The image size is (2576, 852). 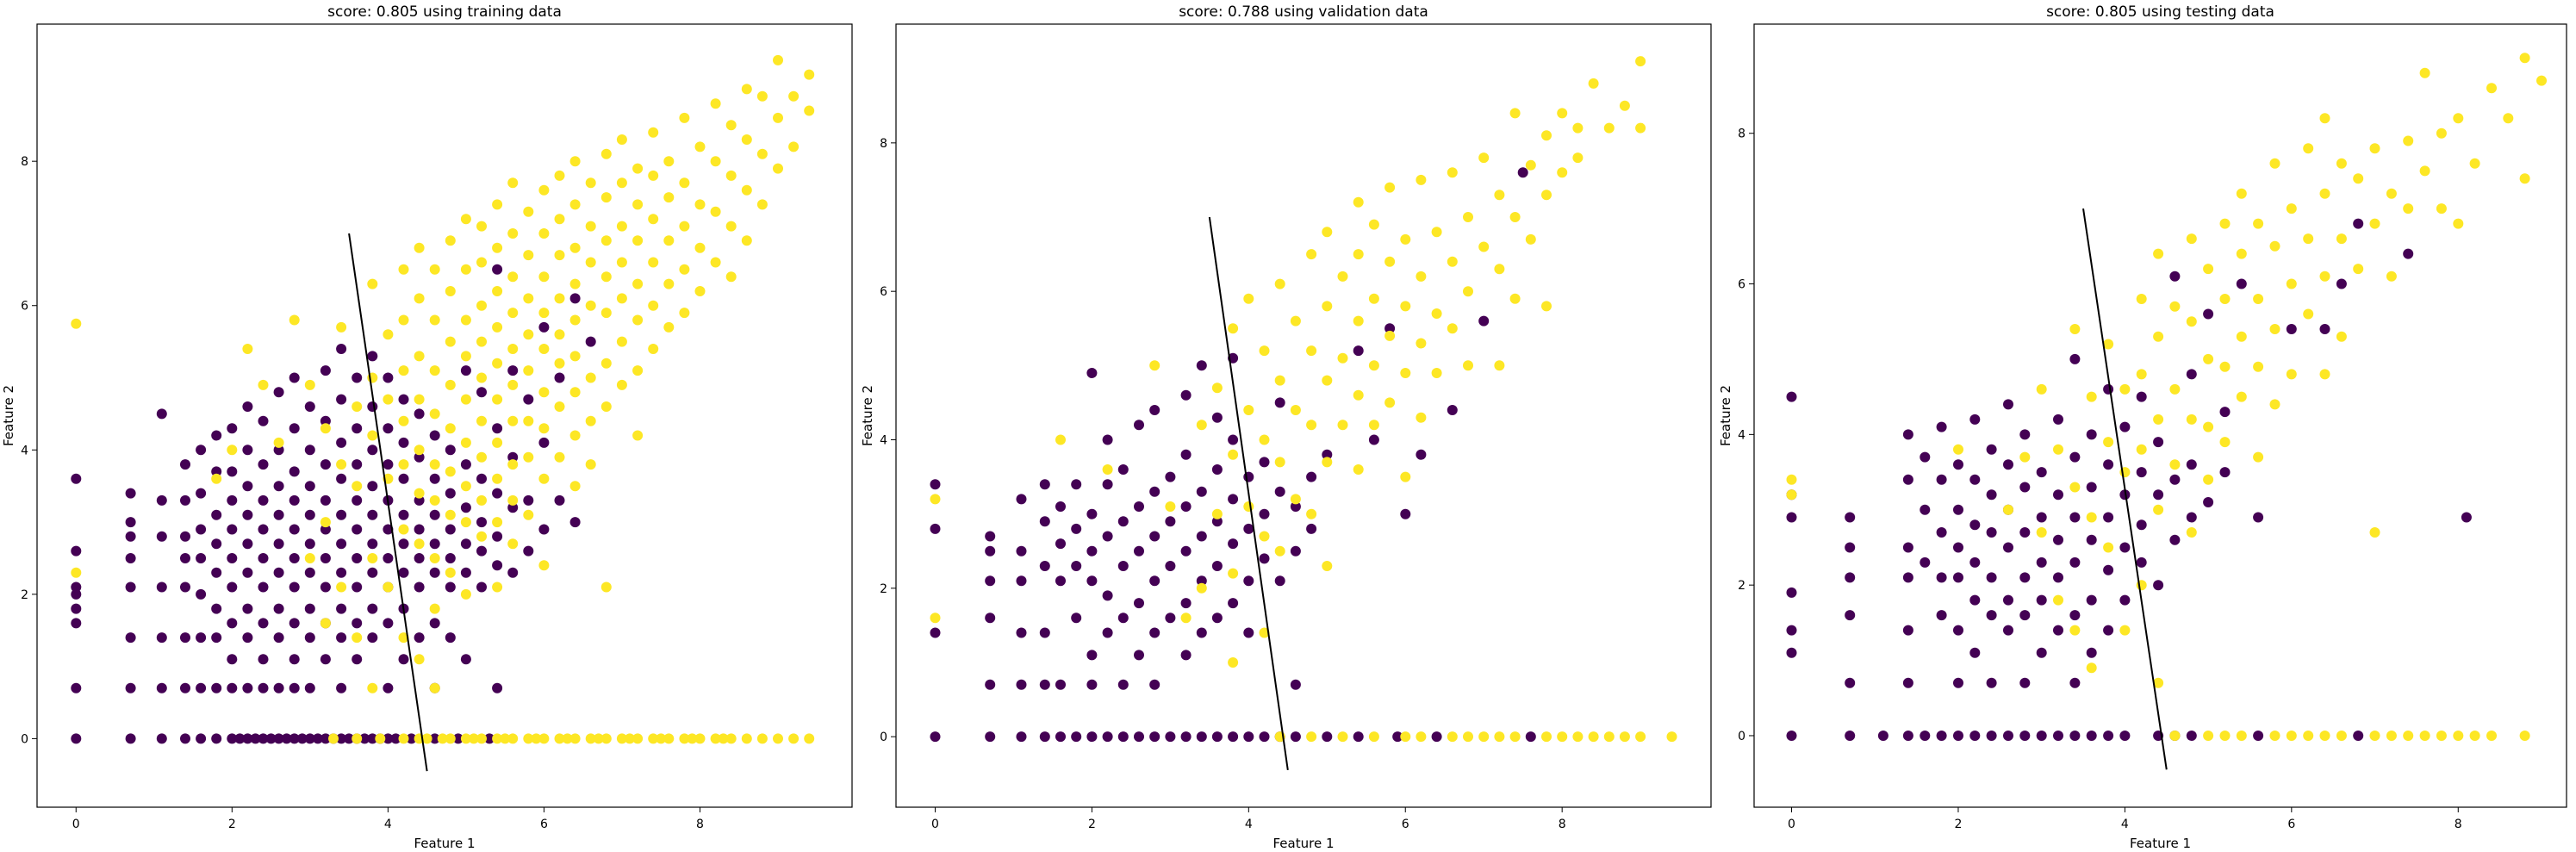 I want to click on x-tick-label: 2, so click(x=1092, y=825).